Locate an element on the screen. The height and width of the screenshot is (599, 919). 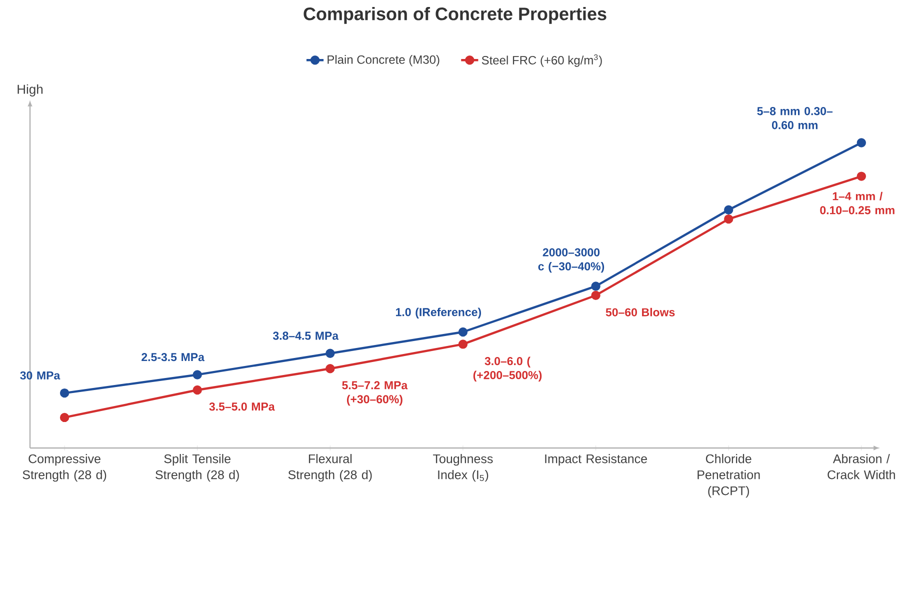
x-tick-label: Split Tensile Strength (28 d) is located at coordinates (197, 468).